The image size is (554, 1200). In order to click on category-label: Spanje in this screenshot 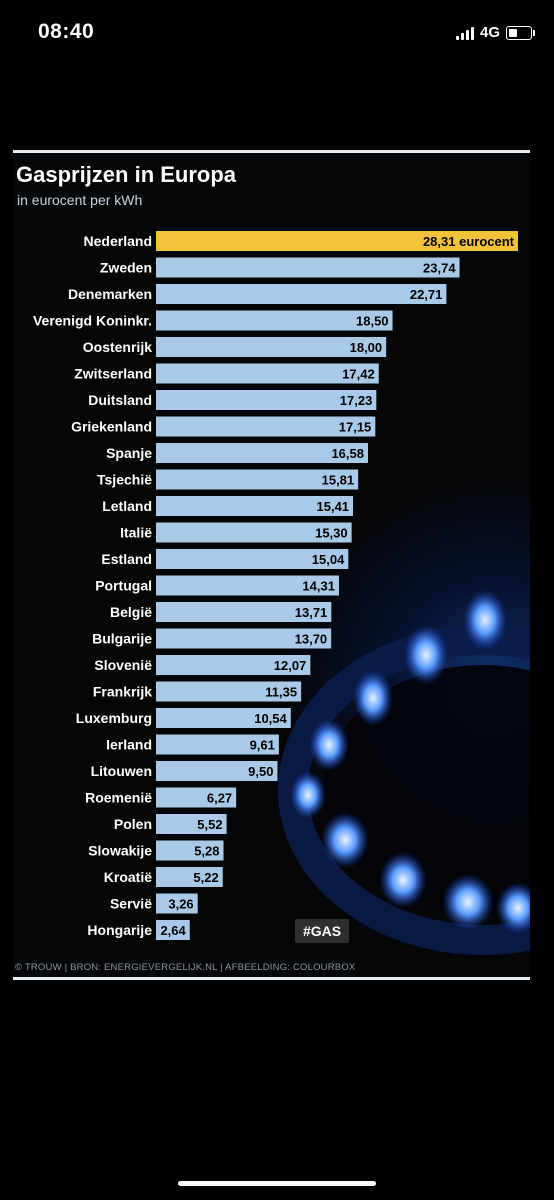, I will do `click(129, 453)`.